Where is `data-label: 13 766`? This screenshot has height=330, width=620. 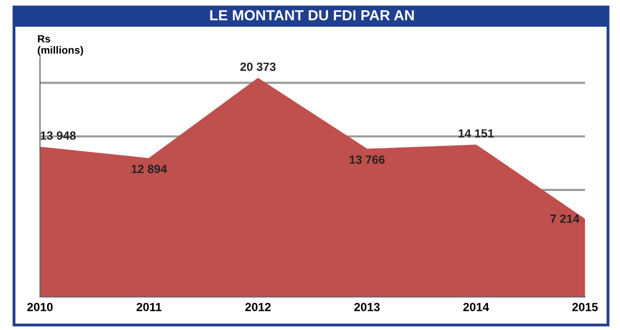
data-label: 13 766 is located at coordinates (367, 159).